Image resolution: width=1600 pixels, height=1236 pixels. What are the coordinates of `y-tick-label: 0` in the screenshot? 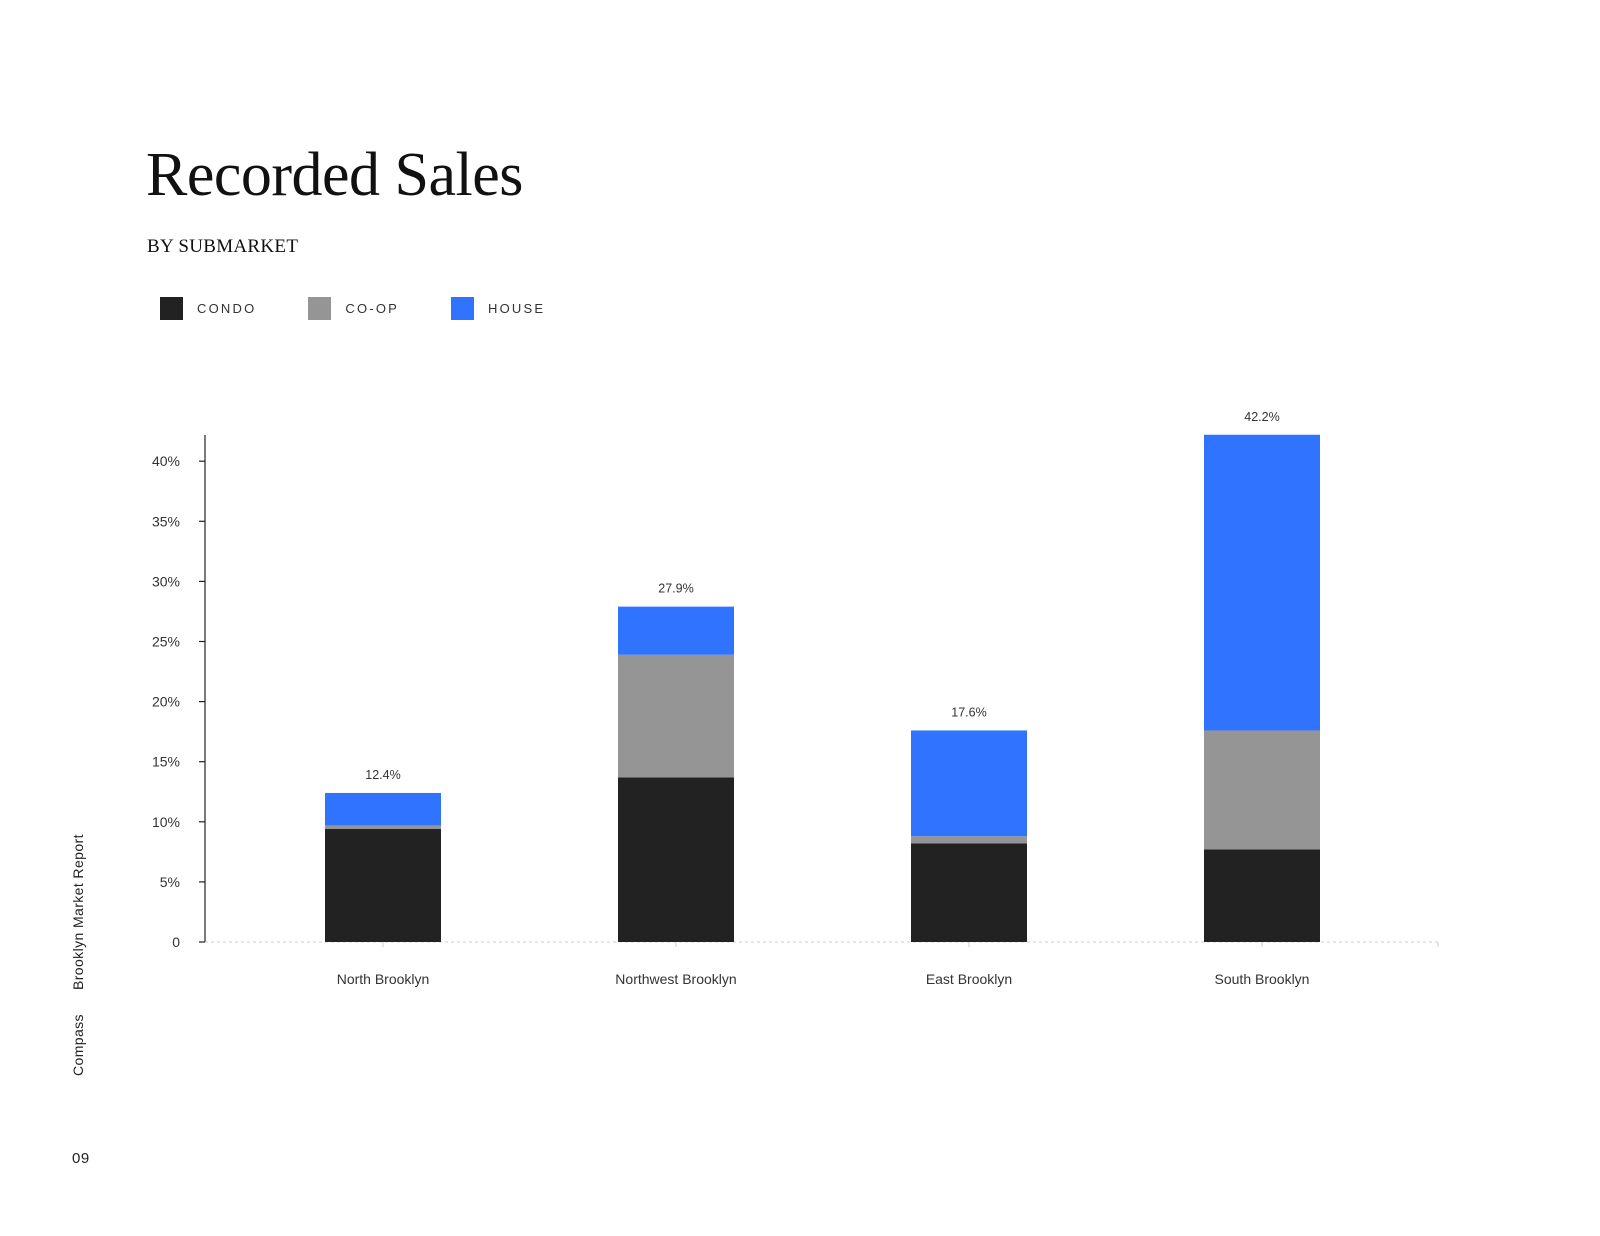 It's located at (176, 942).